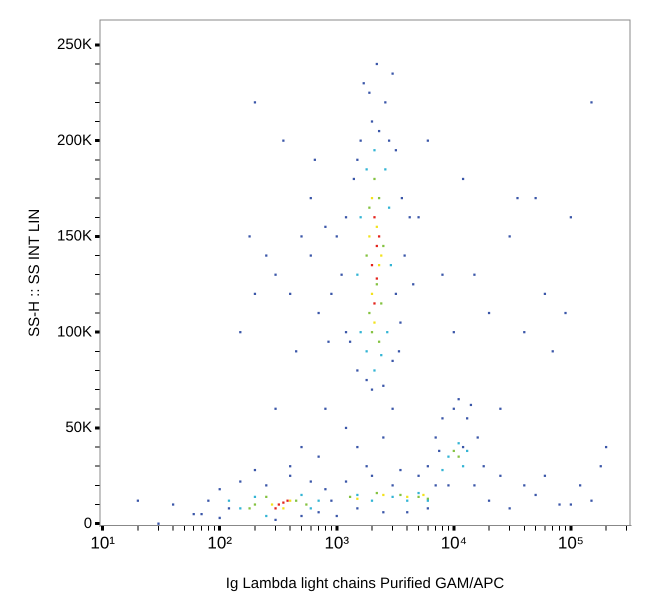 This screenshot has width=650, height=611. What do you see at coordinates (74, 45) in the screenshot?
I see `y-tick-label: 250K` at bounding box center [74, 45].